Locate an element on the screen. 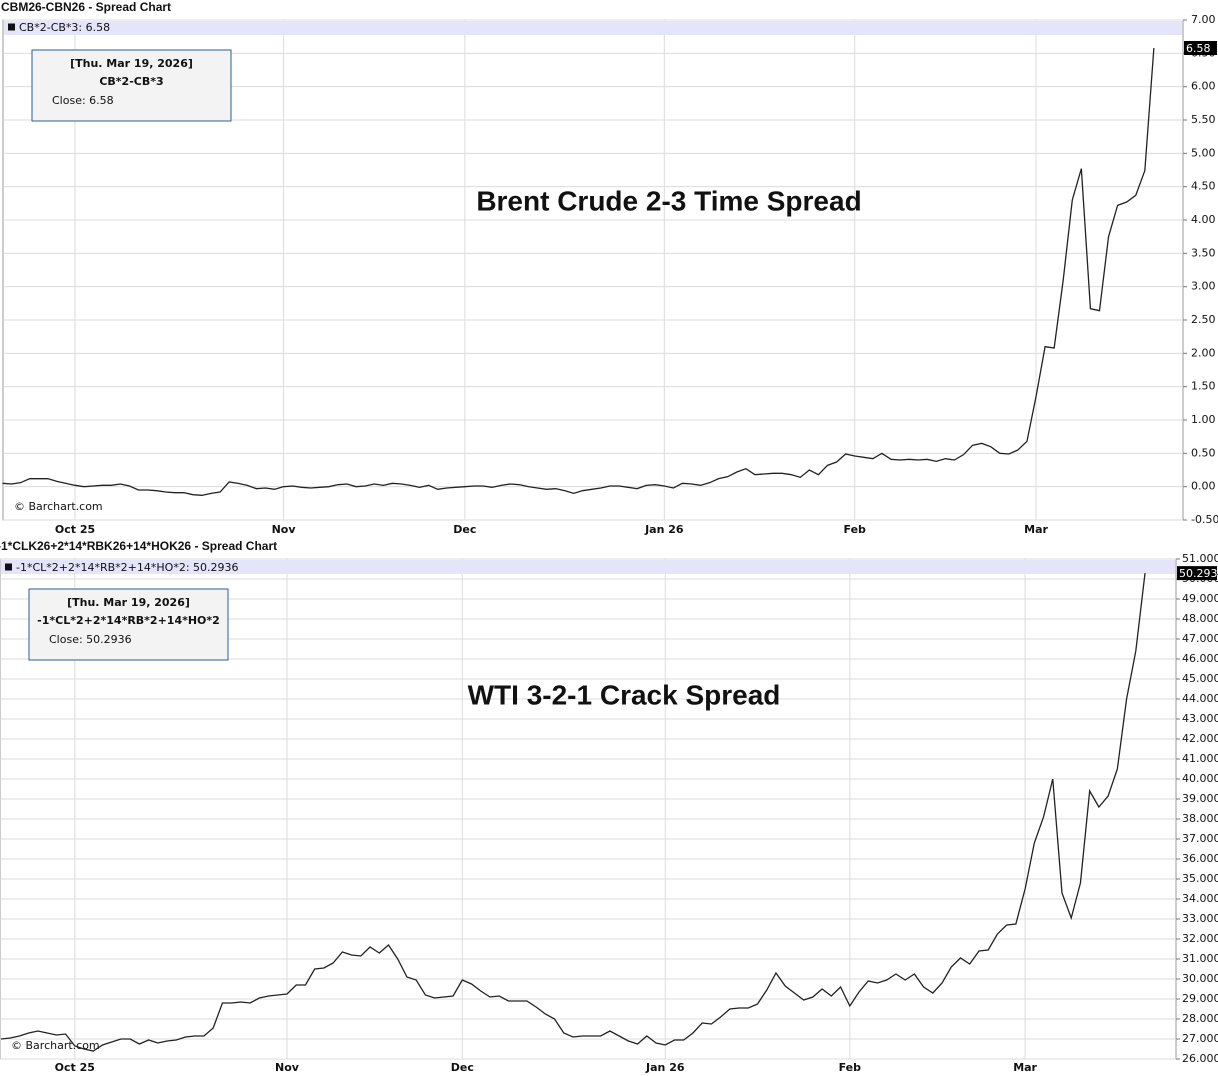 This screenshot has width=1218, height=1076. y-tick-label: 34.0000 is located at coordinates (1200, 898).